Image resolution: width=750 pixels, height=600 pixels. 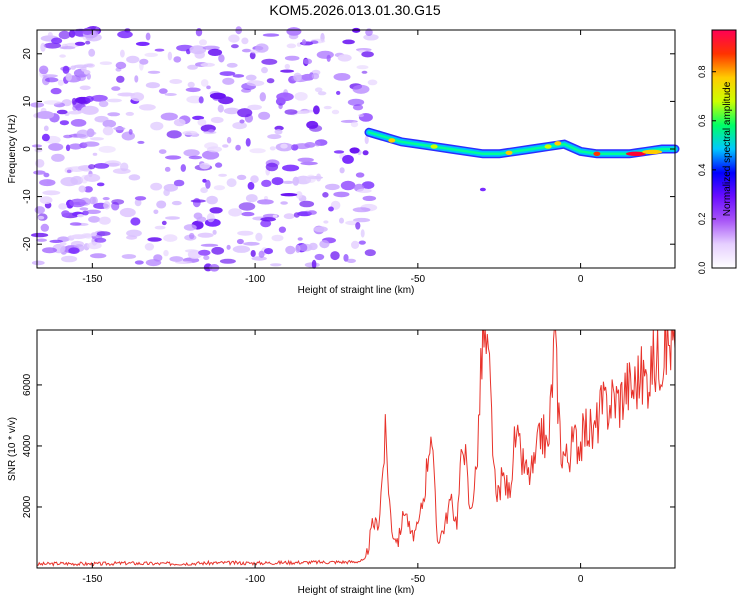 I want to click on colorbar-tick-label: 0.4, so click(x=702, y=170).